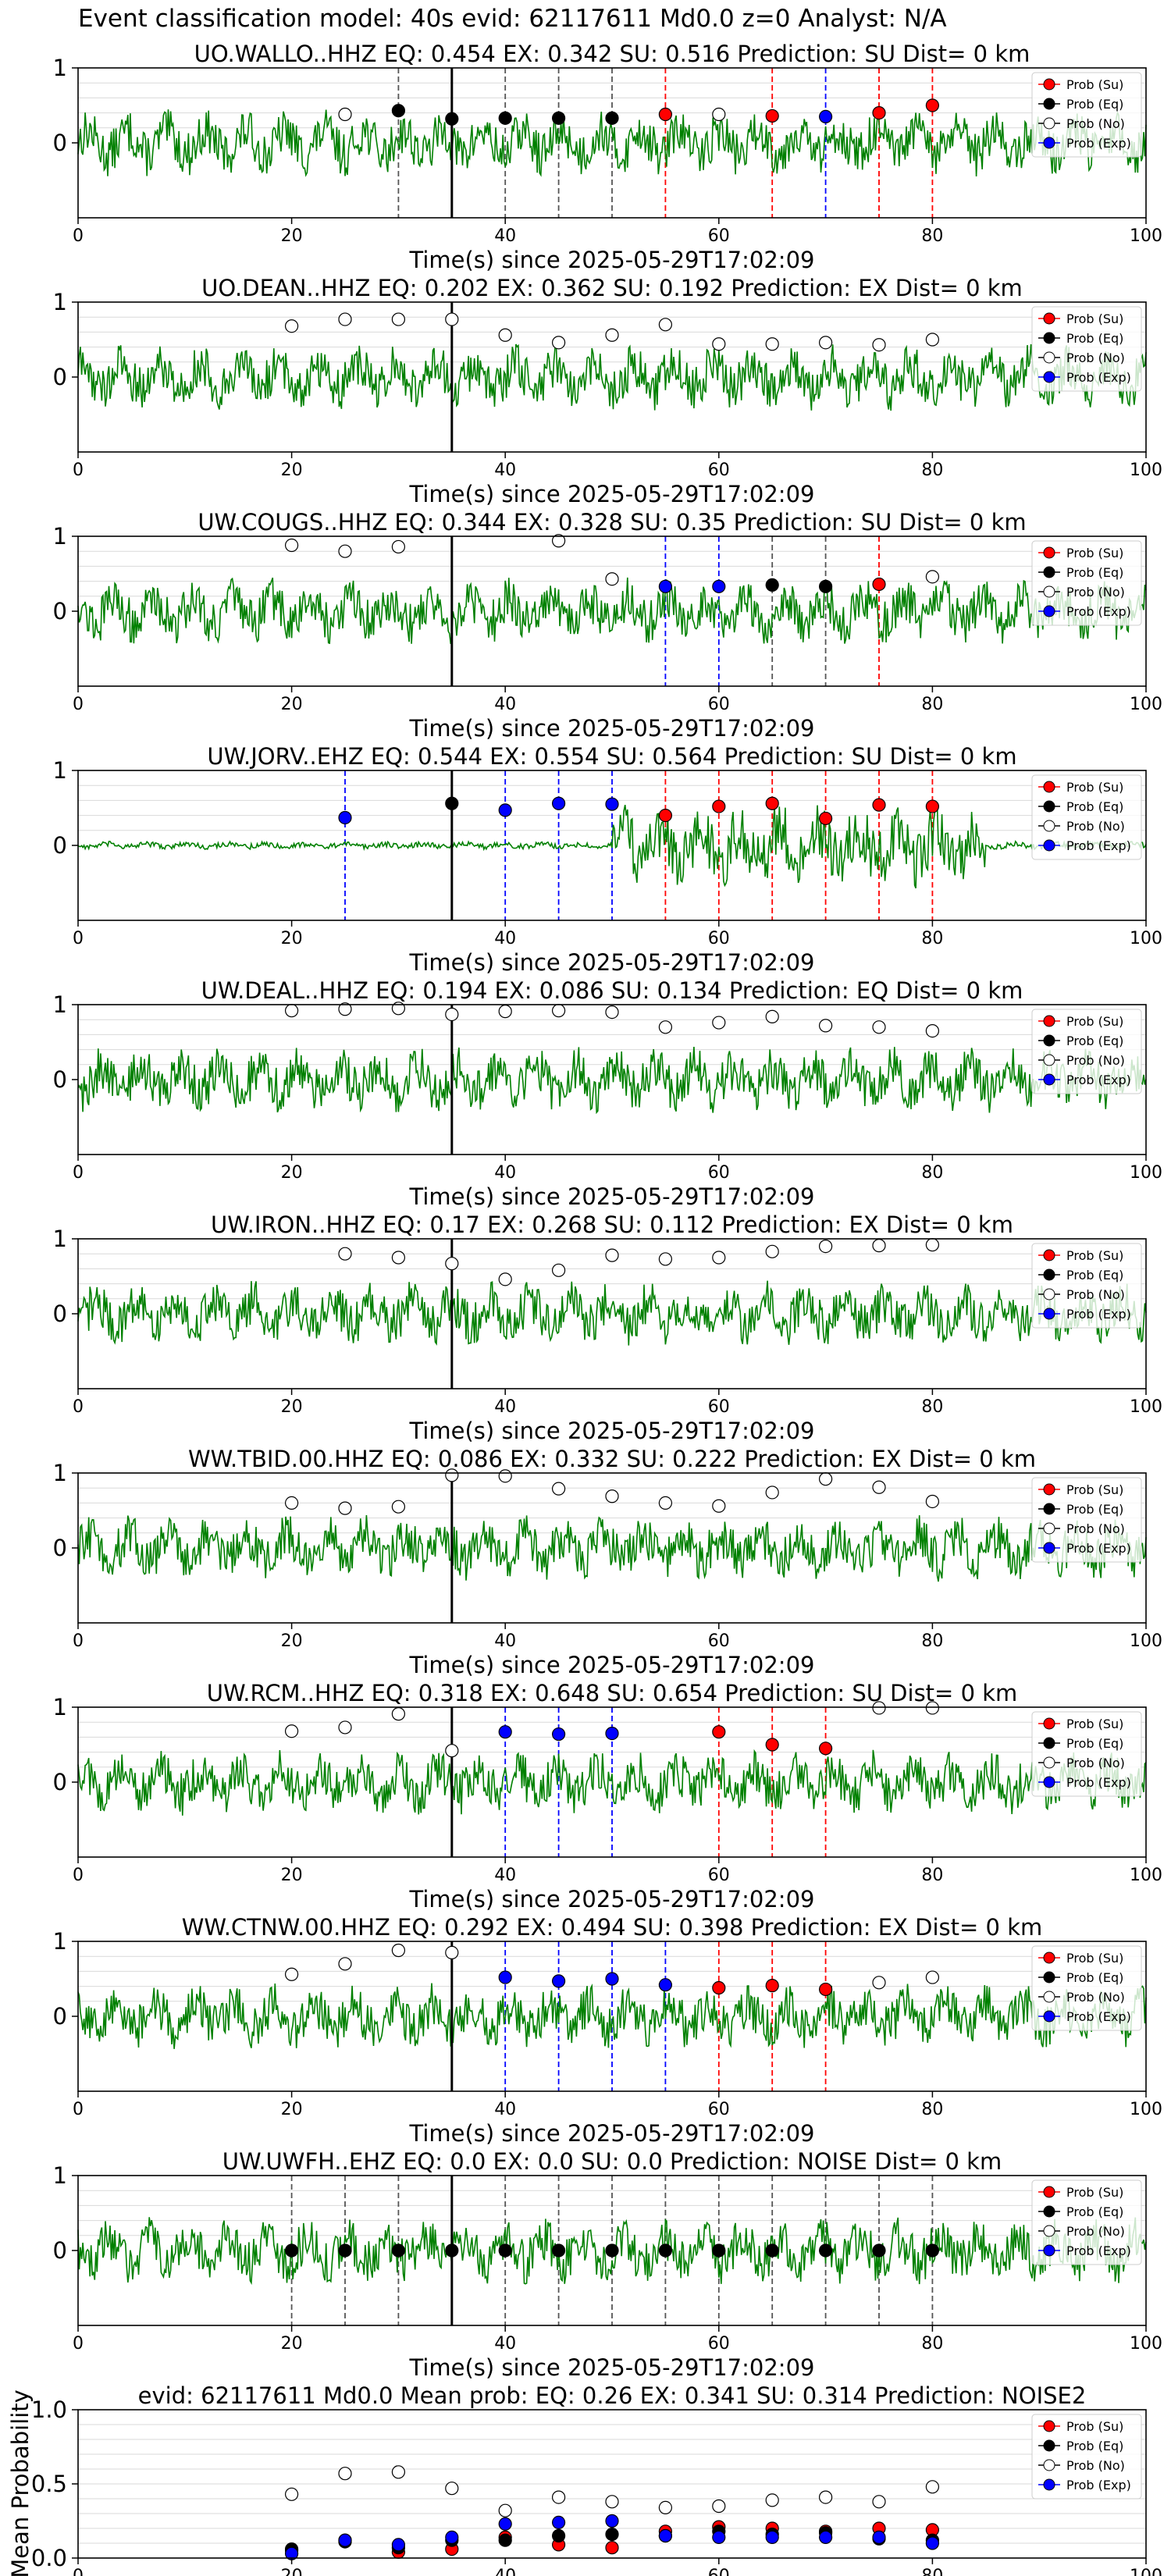 Image resolution: width=1171 pixels, height=2576 pixels. Describe the element at coordinates (1086, 1520) in the screenshot. I see `legend-panel-7: Prob (Su) Prob (Eq) Prob (No) Prob (Exp)` at that location.